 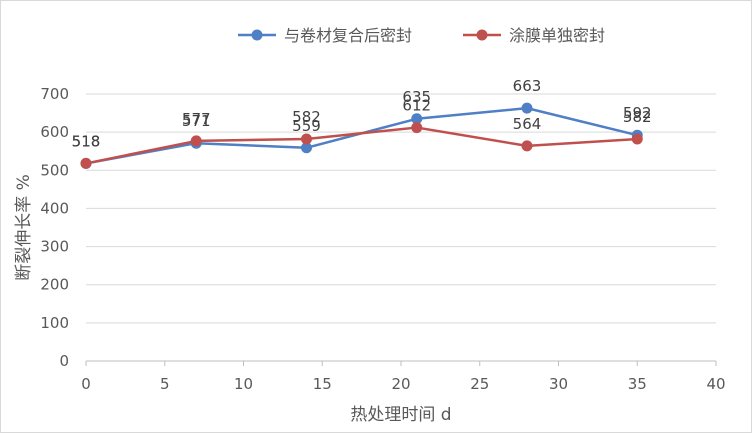 What do you see at coordinates (400, 384) in the screenshot?
I see `x-tick-label: 20` at bounding box center [400, 384].